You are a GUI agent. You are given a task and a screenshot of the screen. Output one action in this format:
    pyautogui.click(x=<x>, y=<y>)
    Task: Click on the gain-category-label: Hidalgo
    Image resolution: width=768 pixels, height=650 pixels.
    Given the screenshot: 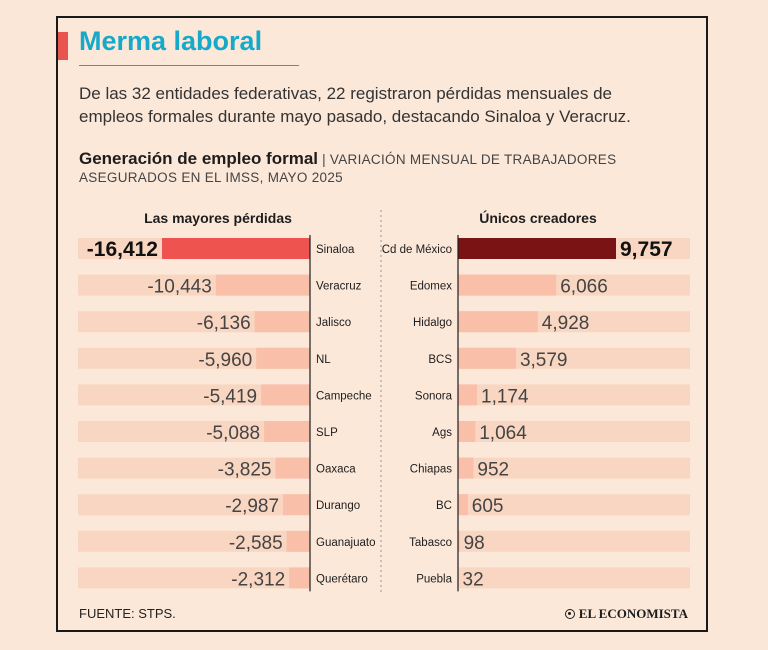 What is the action you would take?
    pyautogui.click(x=432, y=323)
    